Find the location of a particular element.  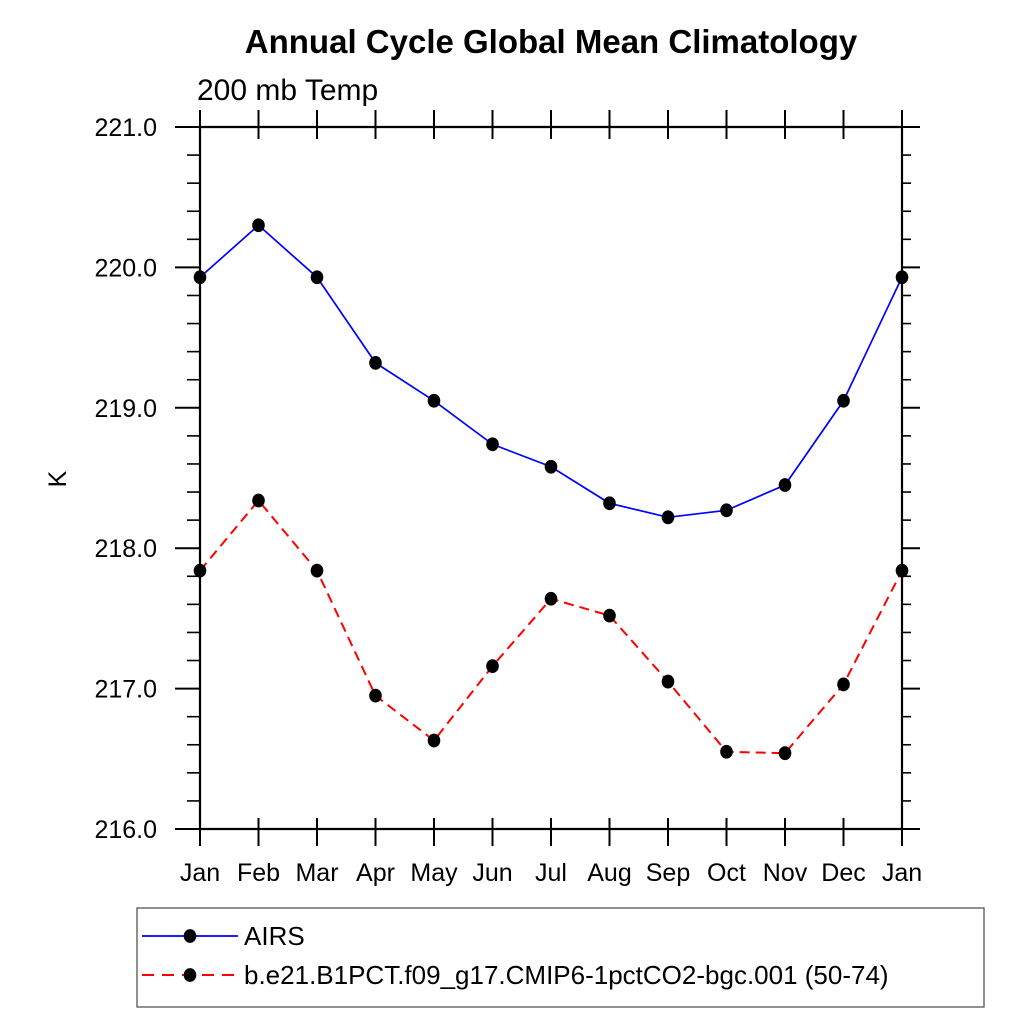

x-tick-label: Jun is located at coordinates (492, 873).